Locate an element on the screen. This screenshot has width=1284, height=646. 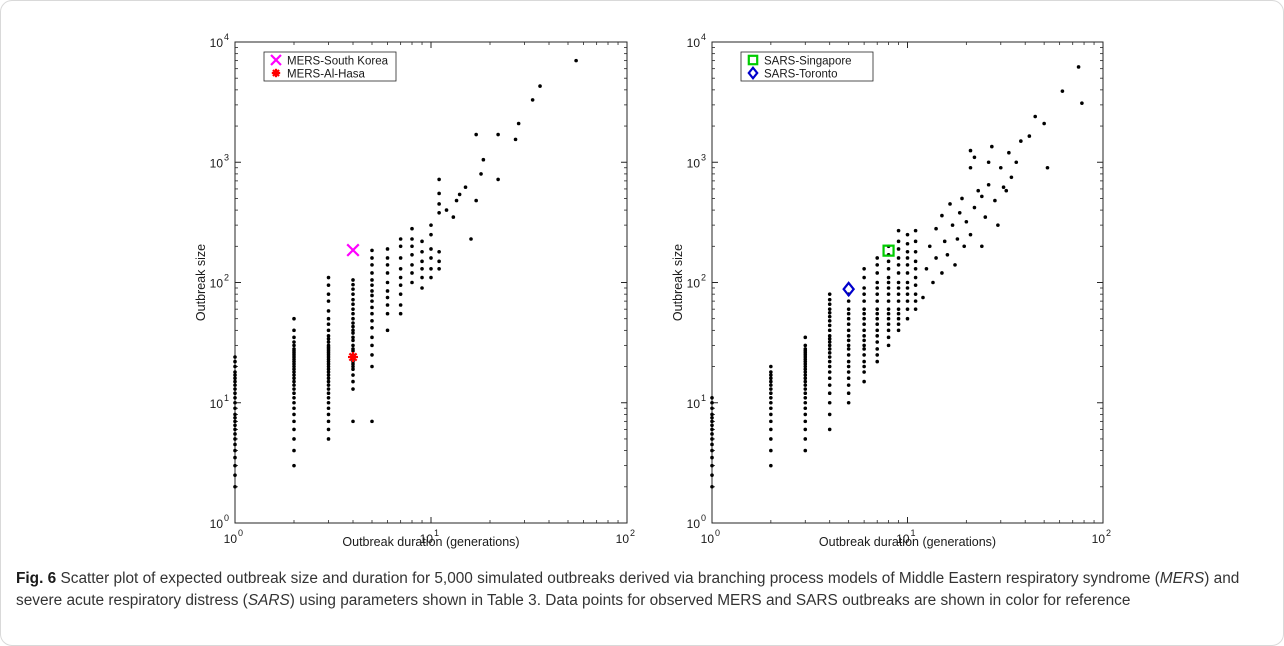
y-tick-label: 10 2 is located at coordinates (219, 282).